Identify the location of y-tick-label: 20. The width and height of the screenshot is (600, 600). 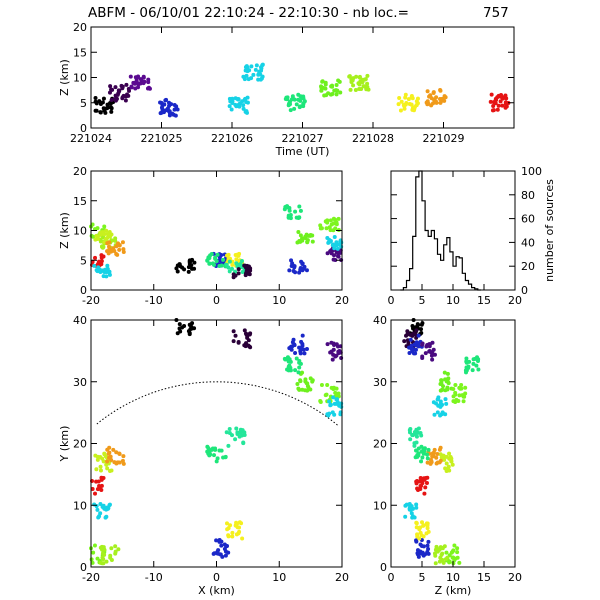
(528, 266).